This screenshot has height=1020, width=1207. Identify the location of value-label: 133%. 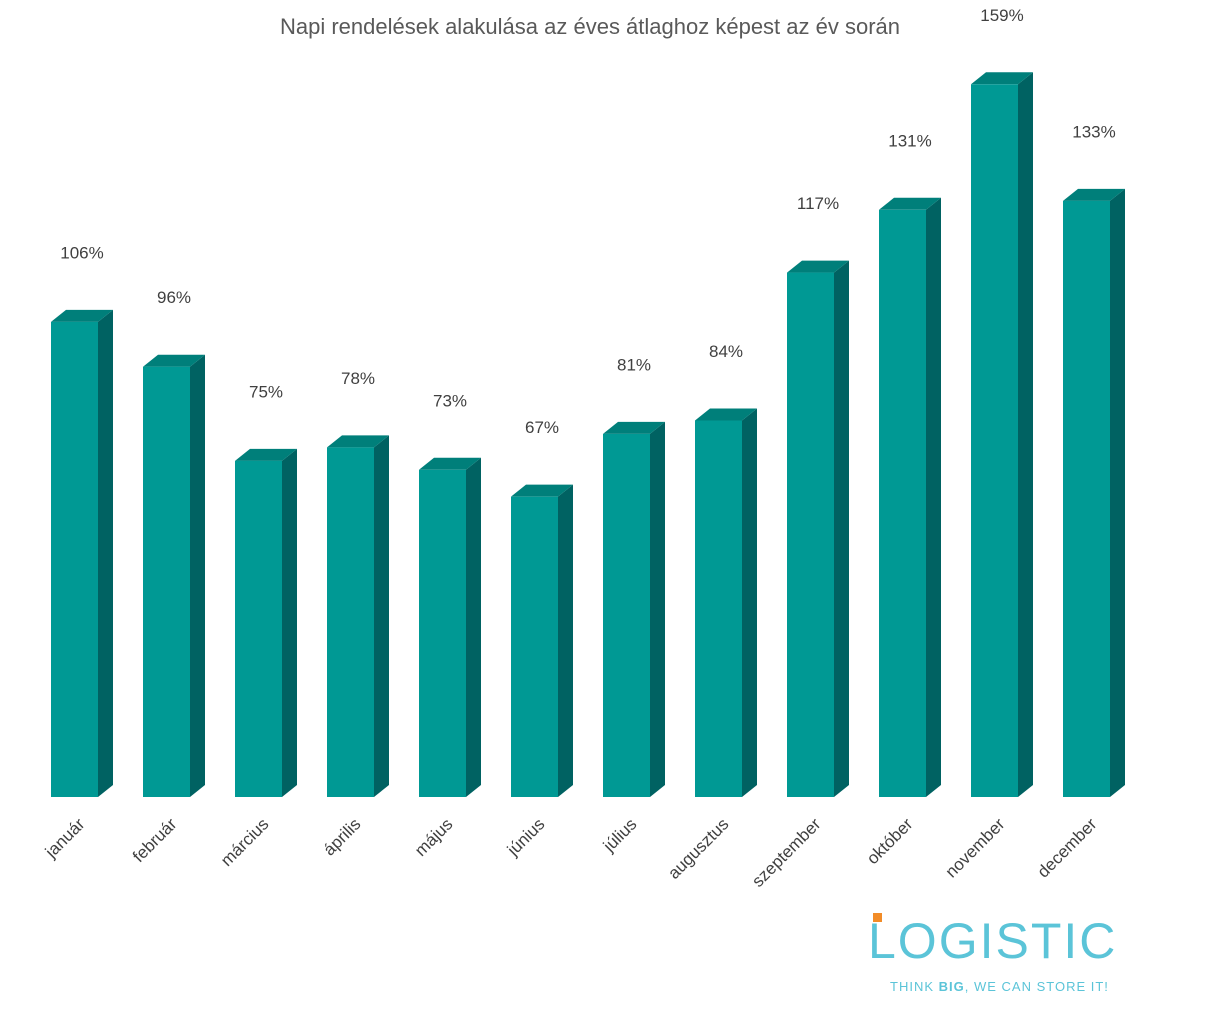
(1093, 131).